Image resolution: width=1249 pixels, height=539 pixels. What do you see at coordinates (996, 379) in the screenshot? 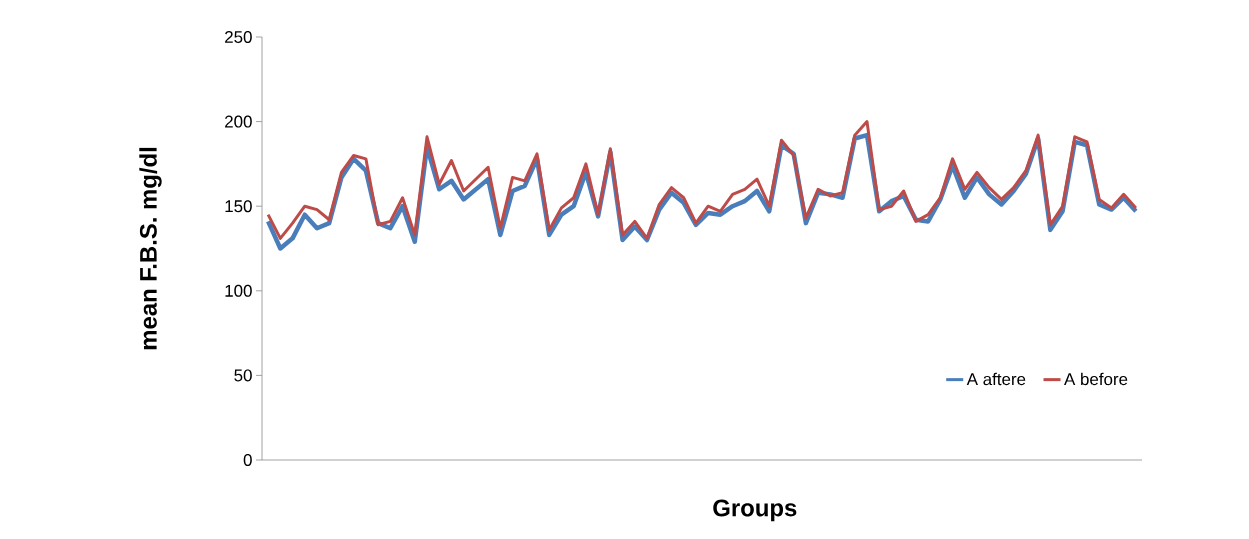
I see `legend-label: A aftere` at bounding box center [996, 379].